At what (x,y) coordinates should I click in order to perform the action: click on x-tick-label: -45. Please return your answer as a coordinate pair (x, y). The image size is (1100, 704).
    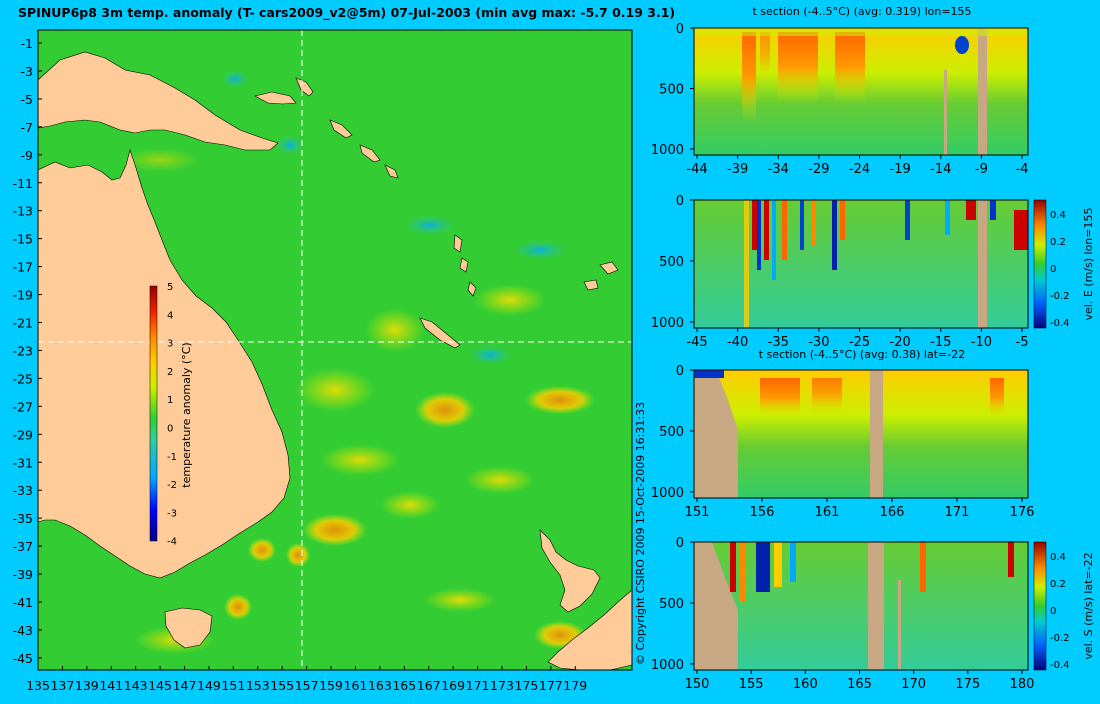
    Looking at the image, I should click on (696, 342).